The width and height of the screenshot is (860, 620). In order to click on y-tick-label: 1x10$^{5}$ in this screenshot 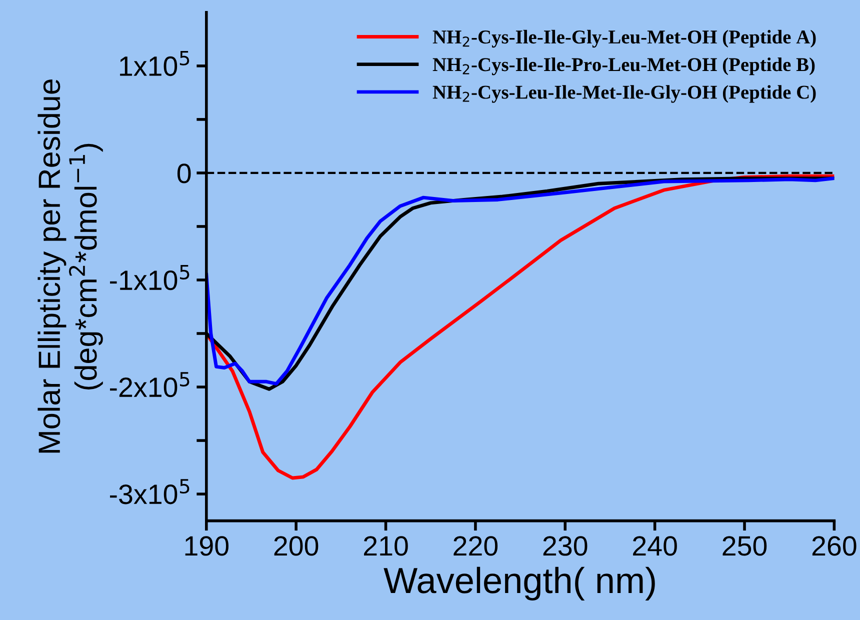, I will do `click(155, 63)`.